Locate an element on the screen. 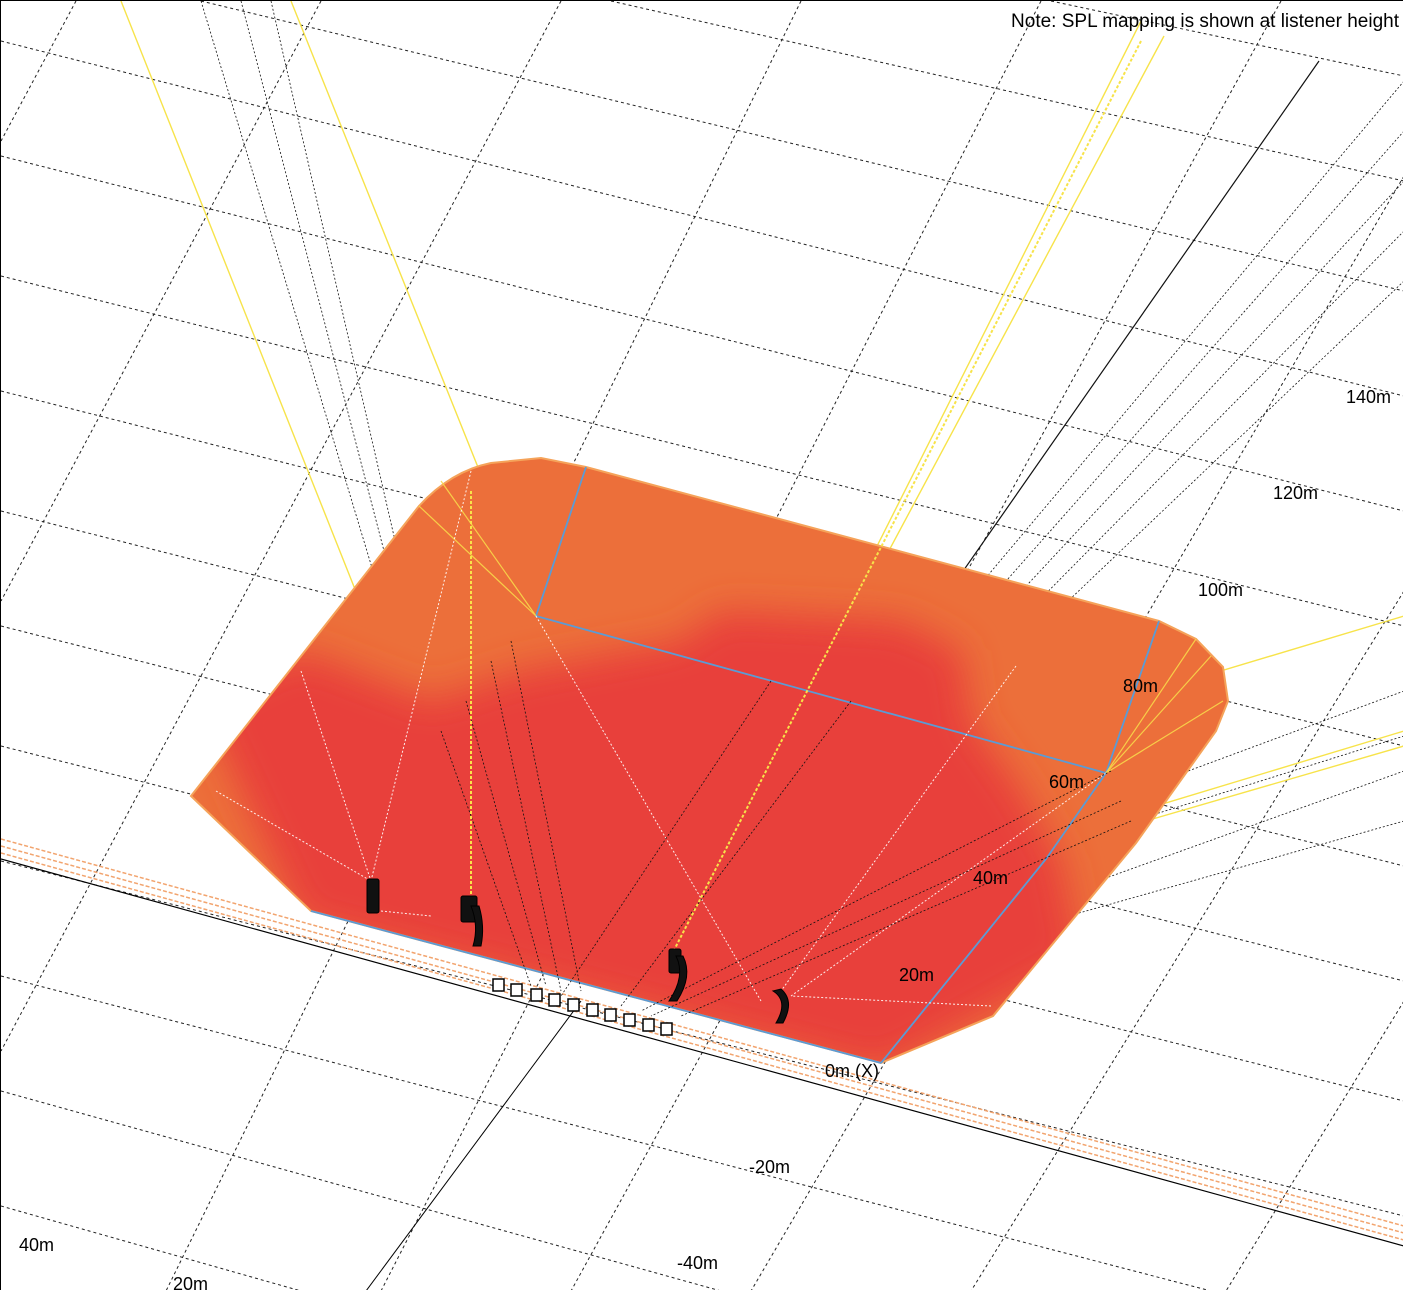  axis-label-140m: 140m is located at coordinates (1368, 397).